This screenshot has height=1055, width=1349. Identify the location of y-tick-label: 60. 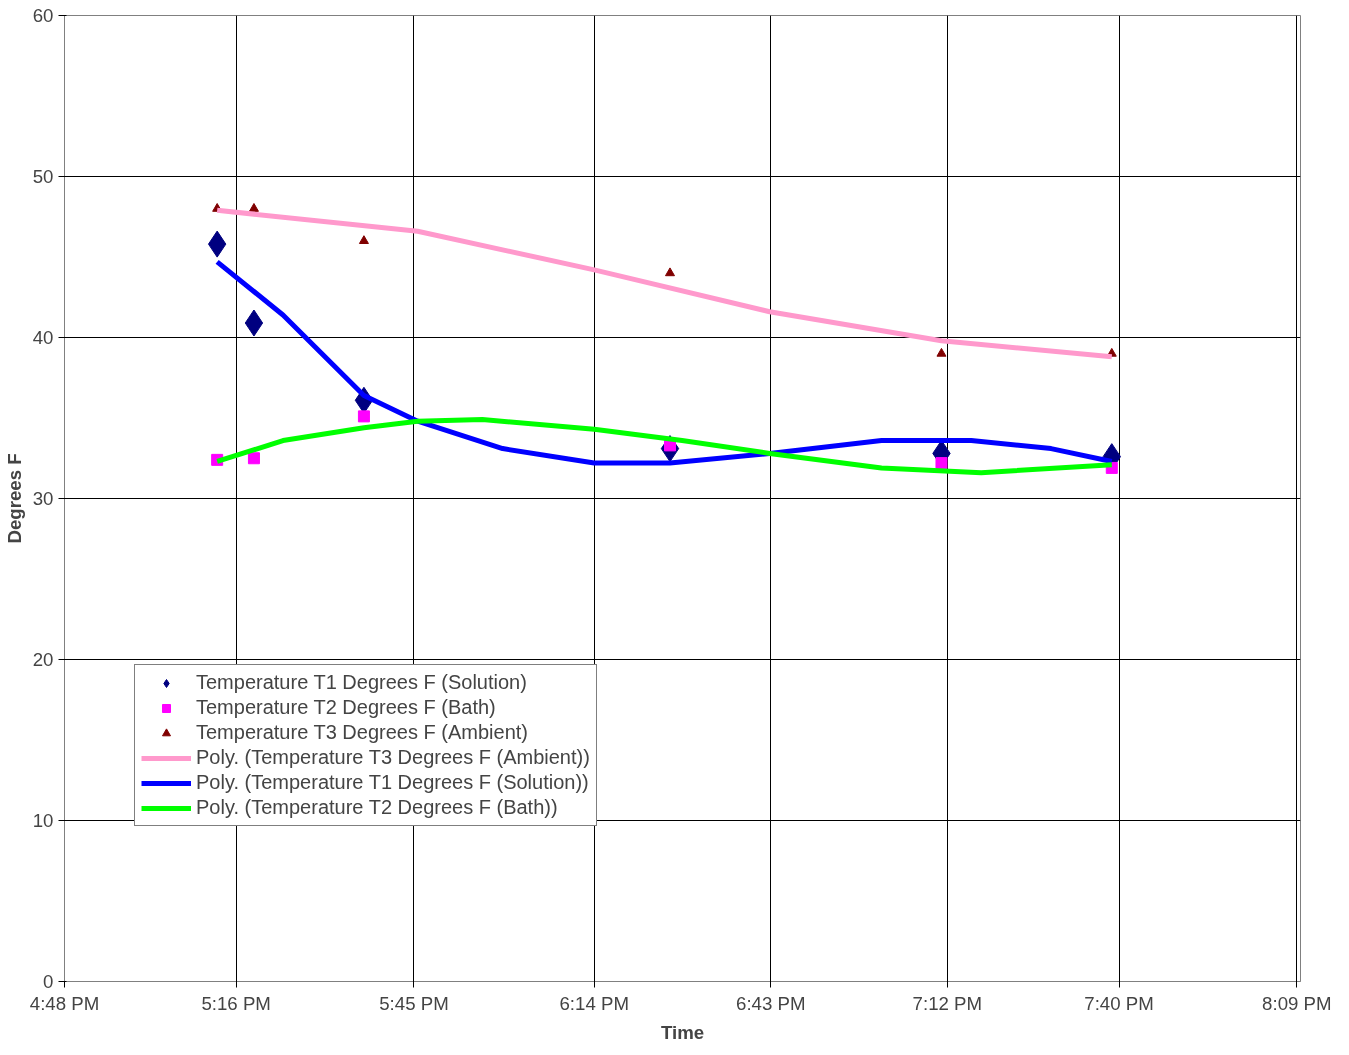
(43, 15).